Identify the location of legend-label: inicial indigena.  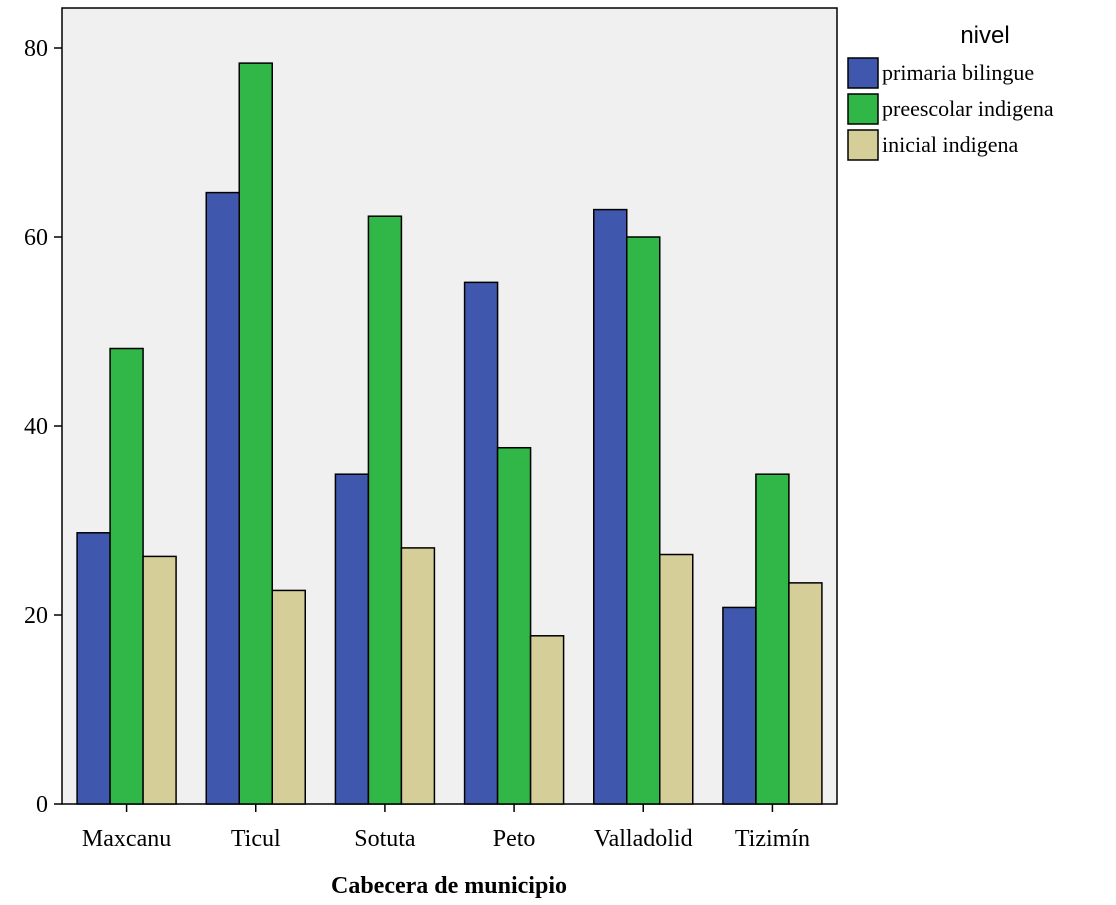
(950, 144).